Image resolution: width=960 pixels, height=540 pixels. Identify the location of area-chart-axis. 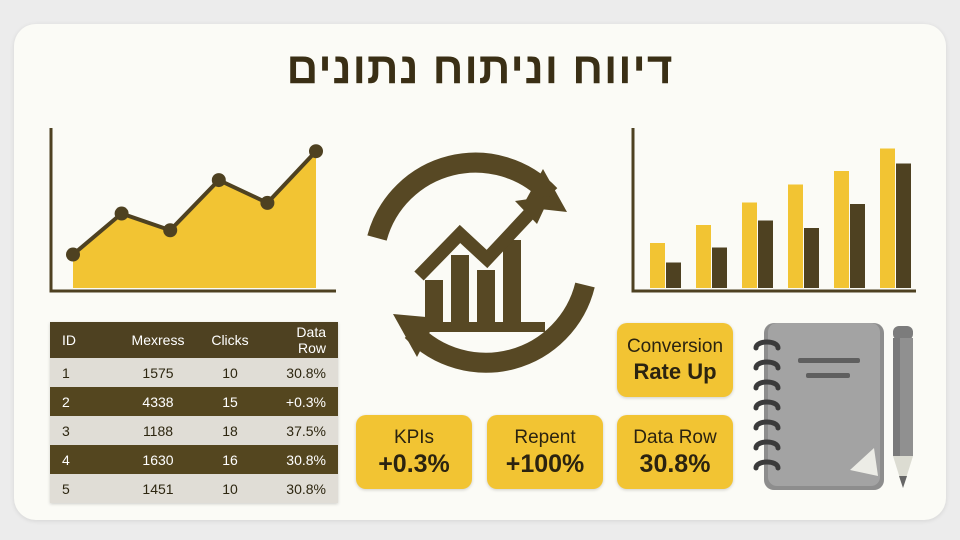
(192, 210).